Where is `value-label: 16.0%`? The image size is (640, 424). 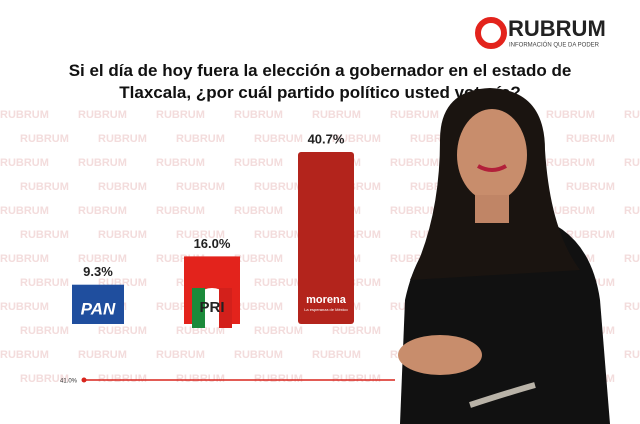
value-label: 16.0% is located at coordinates (212, 243).